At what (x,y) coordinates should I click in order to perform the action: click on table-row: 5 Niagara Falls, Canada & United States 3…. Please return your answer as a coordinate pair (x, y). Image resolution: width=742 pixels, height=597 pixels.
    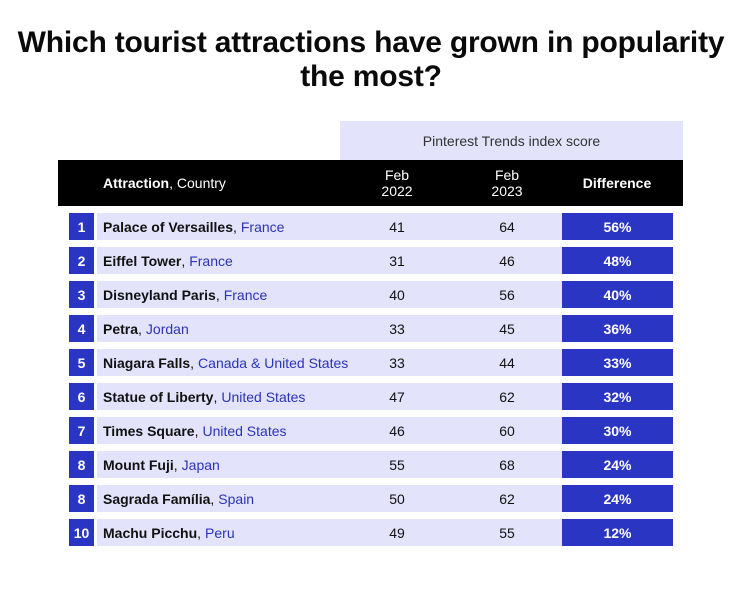
    Looking at the image, I should click on (371, 362).